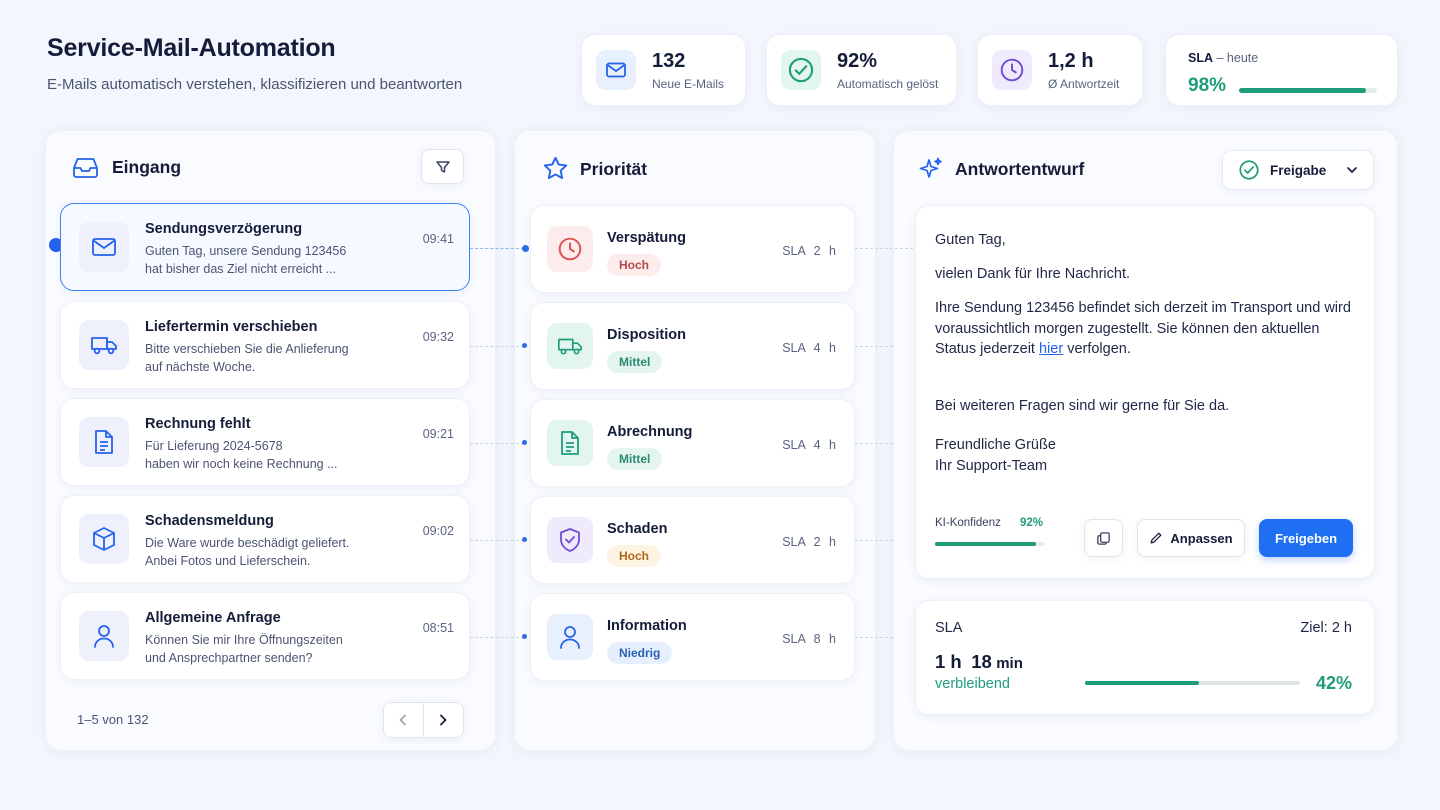  Describe the element at coordinates (1207, 85) in the screenshot. I see `sla-today-value: 98%` at that location.